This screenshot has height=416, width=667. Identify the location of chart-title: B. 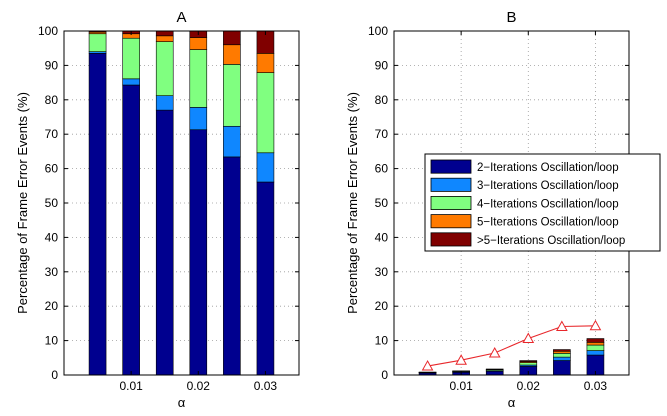
(511, 17).